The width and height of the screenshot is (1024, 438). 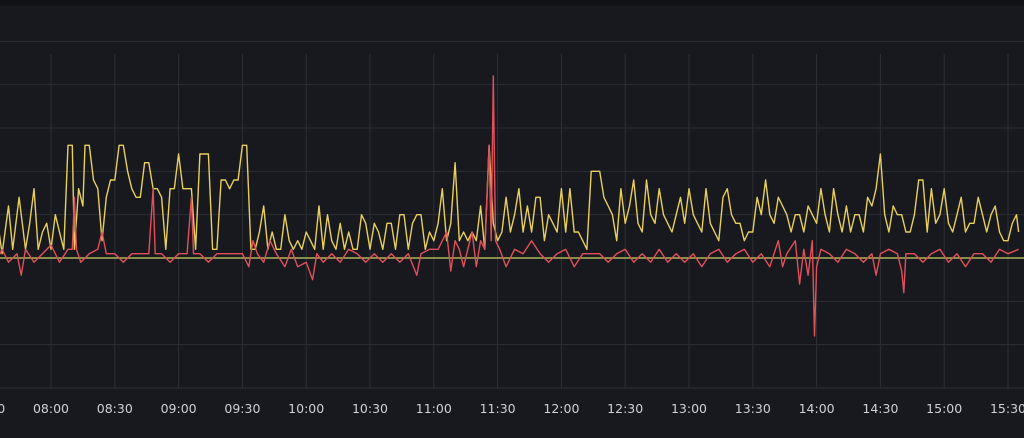 I want to click on x-tick-label: 09:30, so click(x=242, y=408).